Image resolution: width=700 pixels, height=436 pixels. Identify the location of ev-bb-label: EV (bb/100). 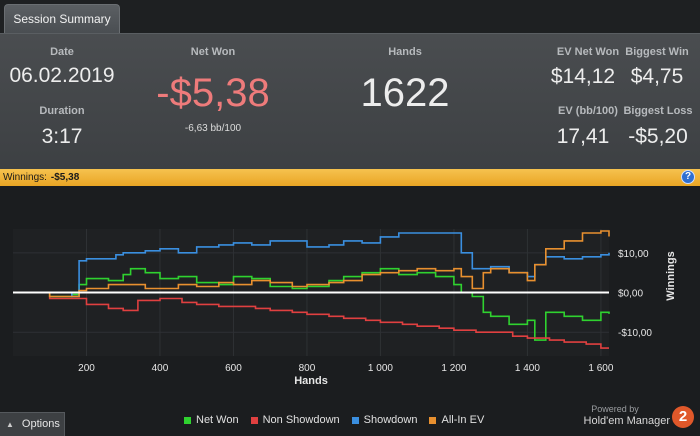
(588, 111).